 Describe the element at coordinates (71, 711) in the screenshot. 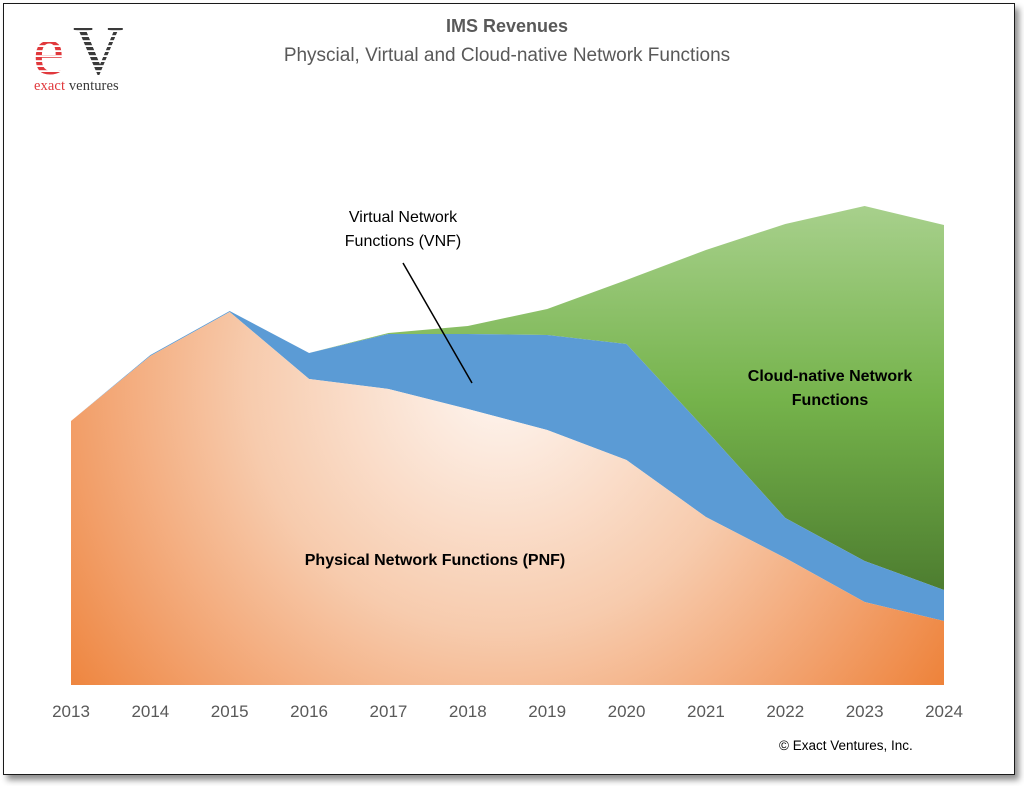

I see `x-axis-label-2013: 2013` at that location.